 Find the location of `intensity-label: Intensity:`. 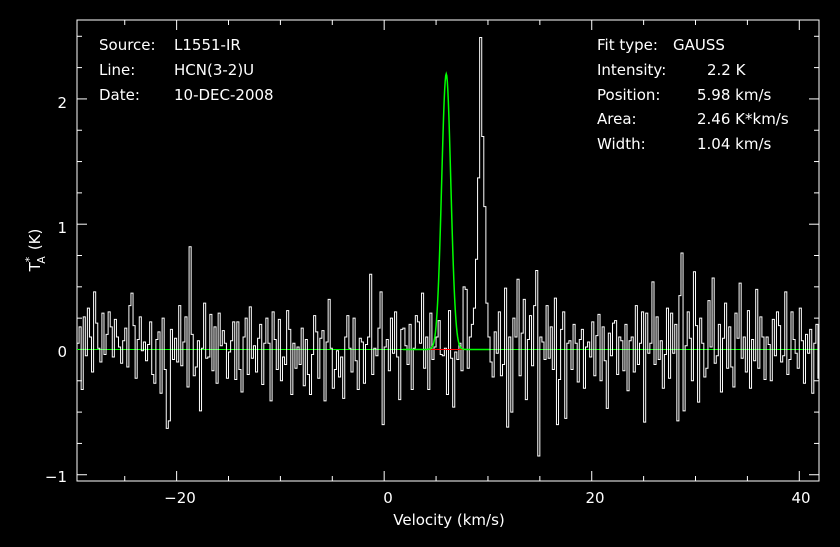

intensity-label: Intensity: is located at coordinates (631, 70).